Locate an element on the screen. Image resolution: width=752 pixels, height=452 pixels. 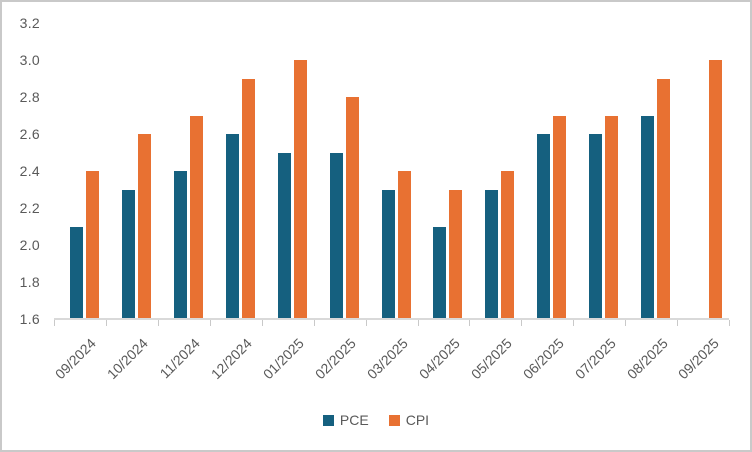
x-axis-tick-label: 08/2025 is located at coordinates (647, 359).